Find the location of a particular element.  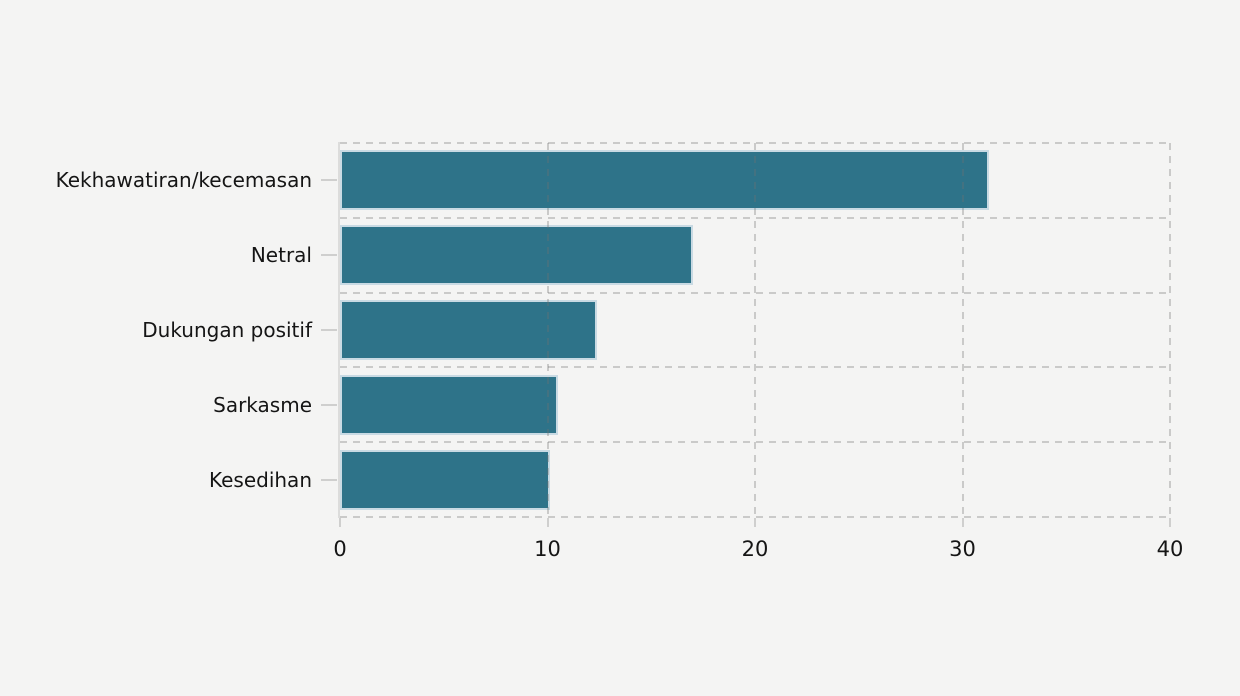

y-axis-spine is located at coordinates (339, 330).